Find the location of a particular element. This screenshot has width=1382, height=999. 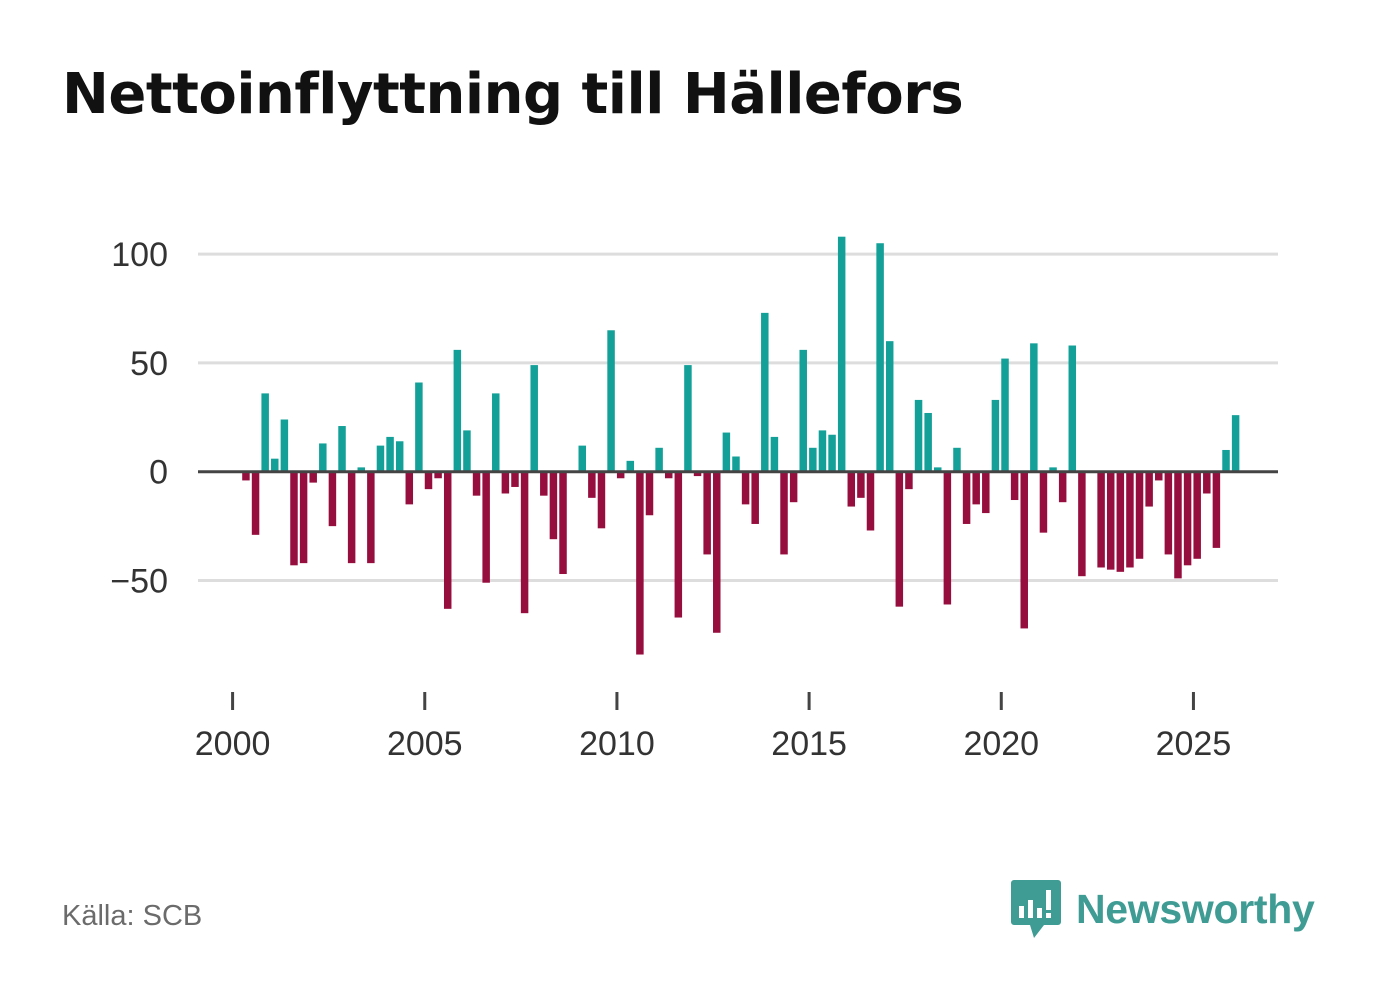

x-tick-label: 2010 is located at coordinates (617, 744).